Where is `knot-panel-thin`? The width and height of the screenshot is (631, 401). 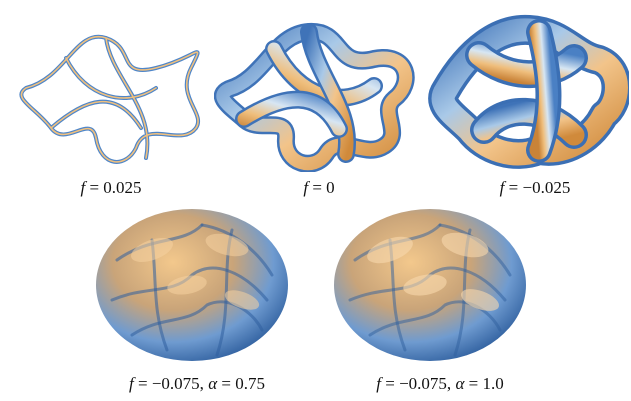 knot-panel-thin is located at coordinates (111, 93).